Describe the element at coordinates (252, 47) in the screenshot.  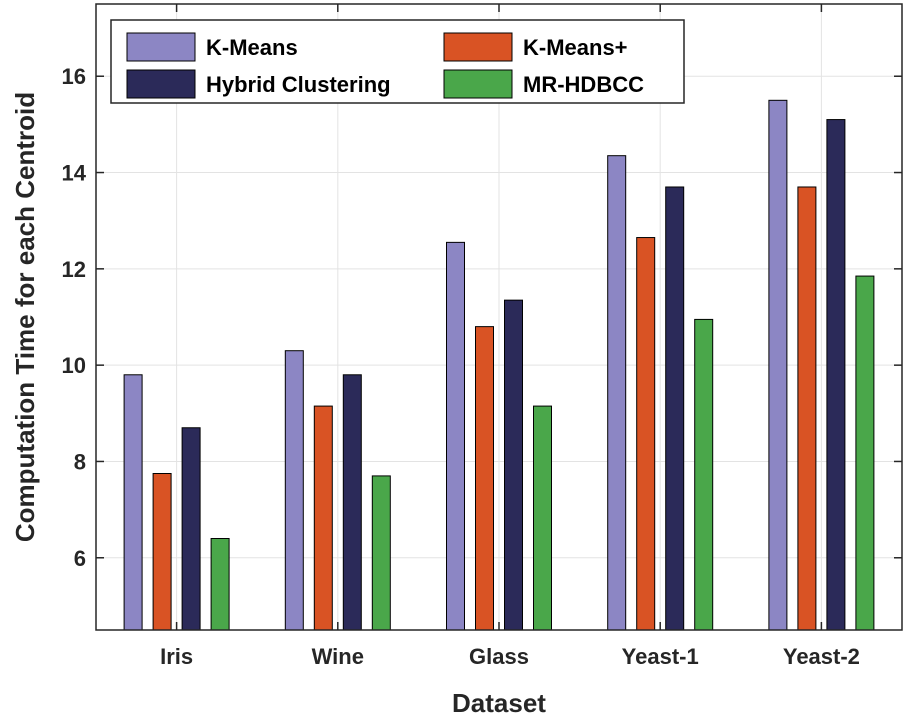
I see `legend-label-k-means: K-Means` at that location.